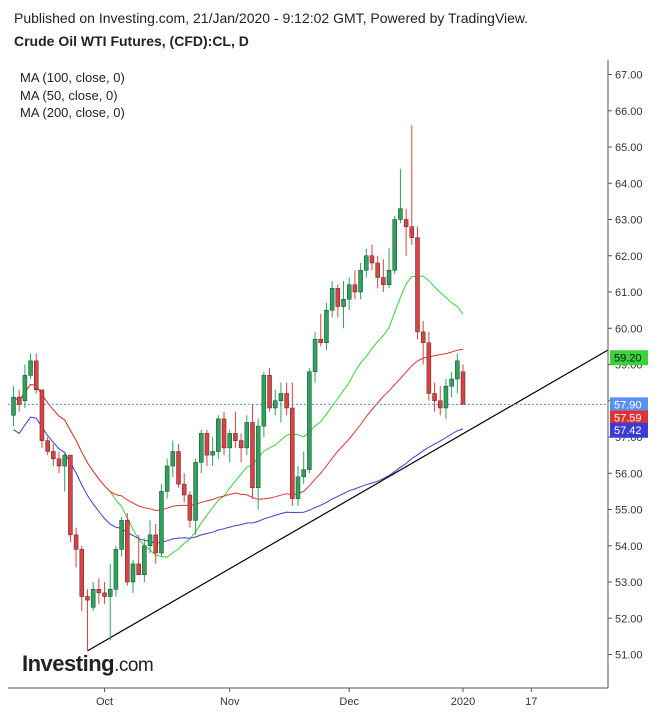  What do you see at coordinates (629, 474) in the screenshot?
I see `y-tick-label: 56.00` at bounding box center [629, 474].